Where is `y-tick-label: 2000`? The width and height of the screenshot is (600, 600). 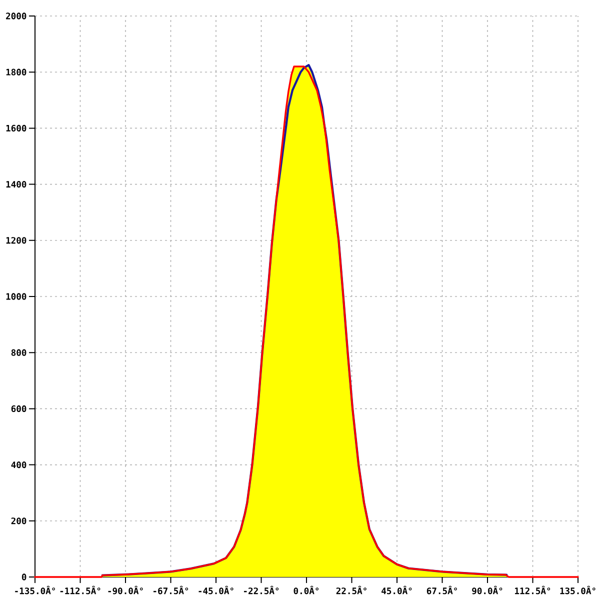
y-tick-label: 2000 is located at coordinates (16, 16).